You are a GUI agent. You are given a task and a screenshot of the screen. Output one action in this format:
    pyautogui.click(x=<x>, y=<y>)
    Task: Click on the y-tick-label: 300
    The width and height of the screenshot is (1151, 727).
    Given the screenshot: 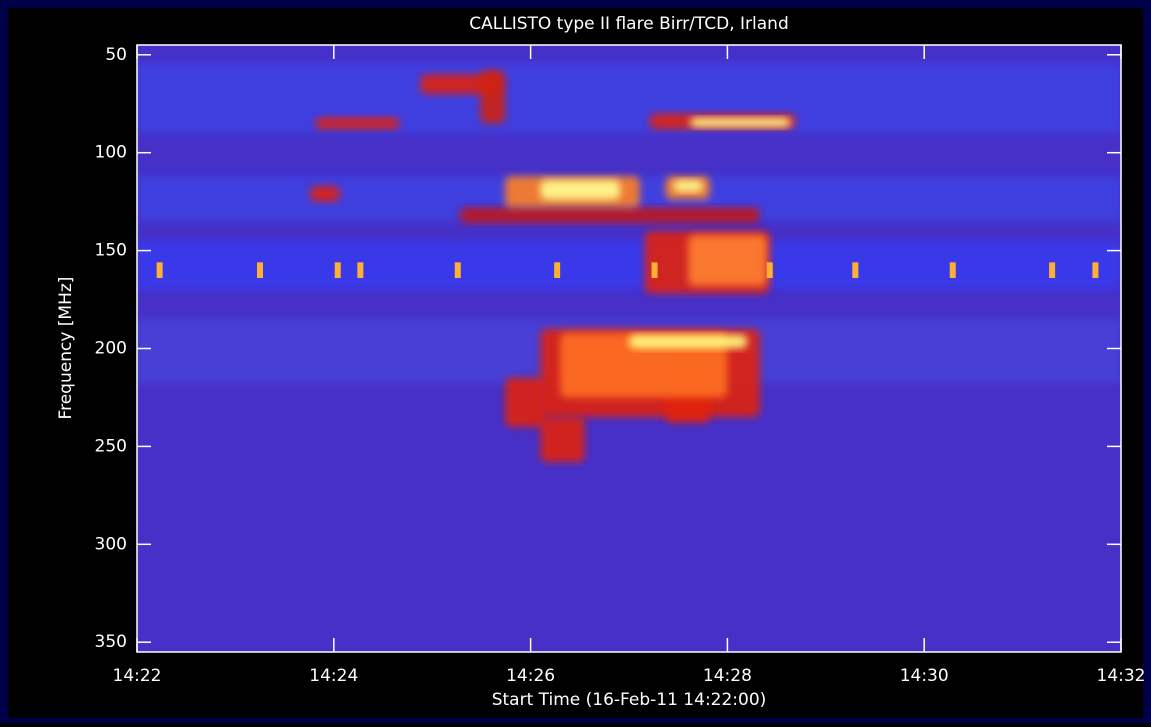 What is the action you would take?
    pyautogui.click(x=111, y=544)
    